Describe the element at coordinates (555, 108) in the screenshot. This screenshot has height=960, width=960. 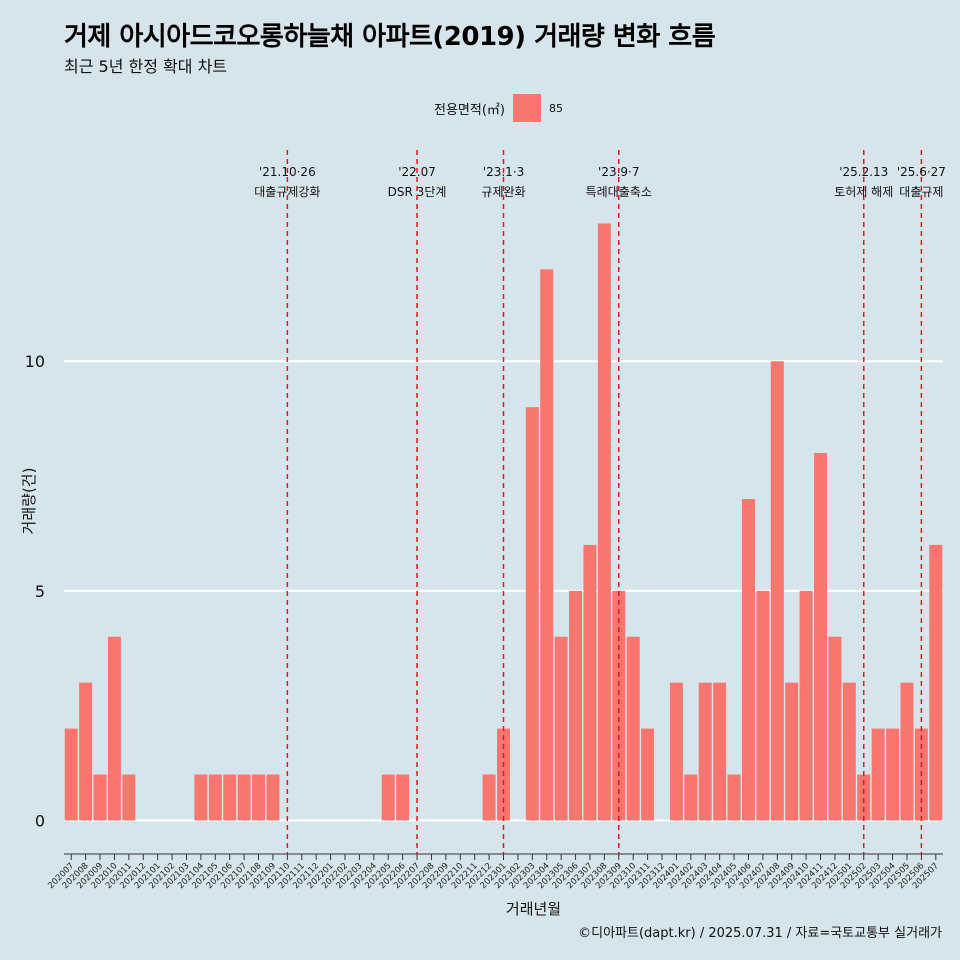
I see `legend-label: 85` at that location.